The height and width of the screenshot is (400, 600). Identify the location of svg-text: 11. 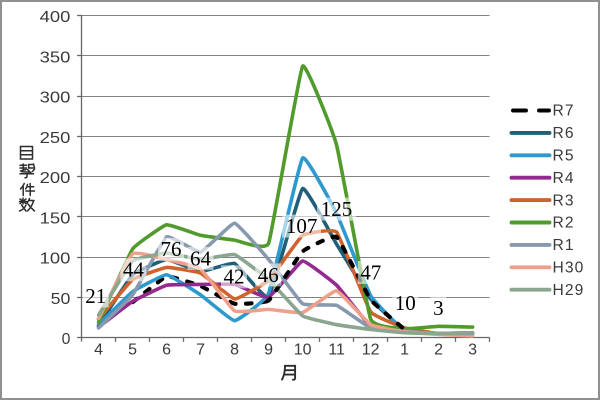
(336, 349).